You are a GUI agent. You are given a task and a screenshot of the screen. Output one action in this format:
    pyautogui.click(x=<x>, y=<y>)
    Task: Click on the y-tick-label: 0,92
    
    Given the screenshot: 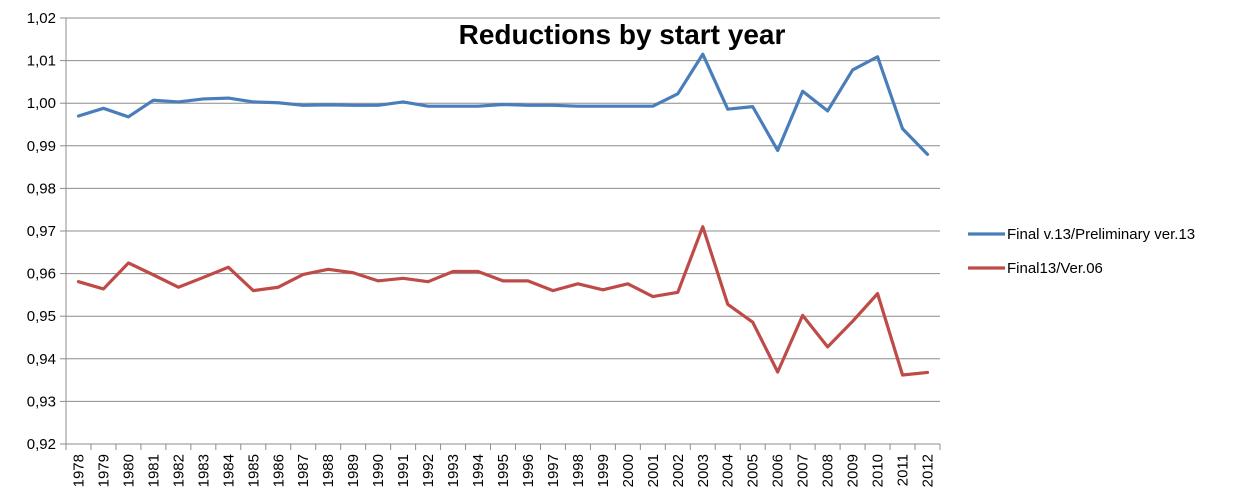 What is the action you would take?
    pyautogui.click(x=41, y=444)
    